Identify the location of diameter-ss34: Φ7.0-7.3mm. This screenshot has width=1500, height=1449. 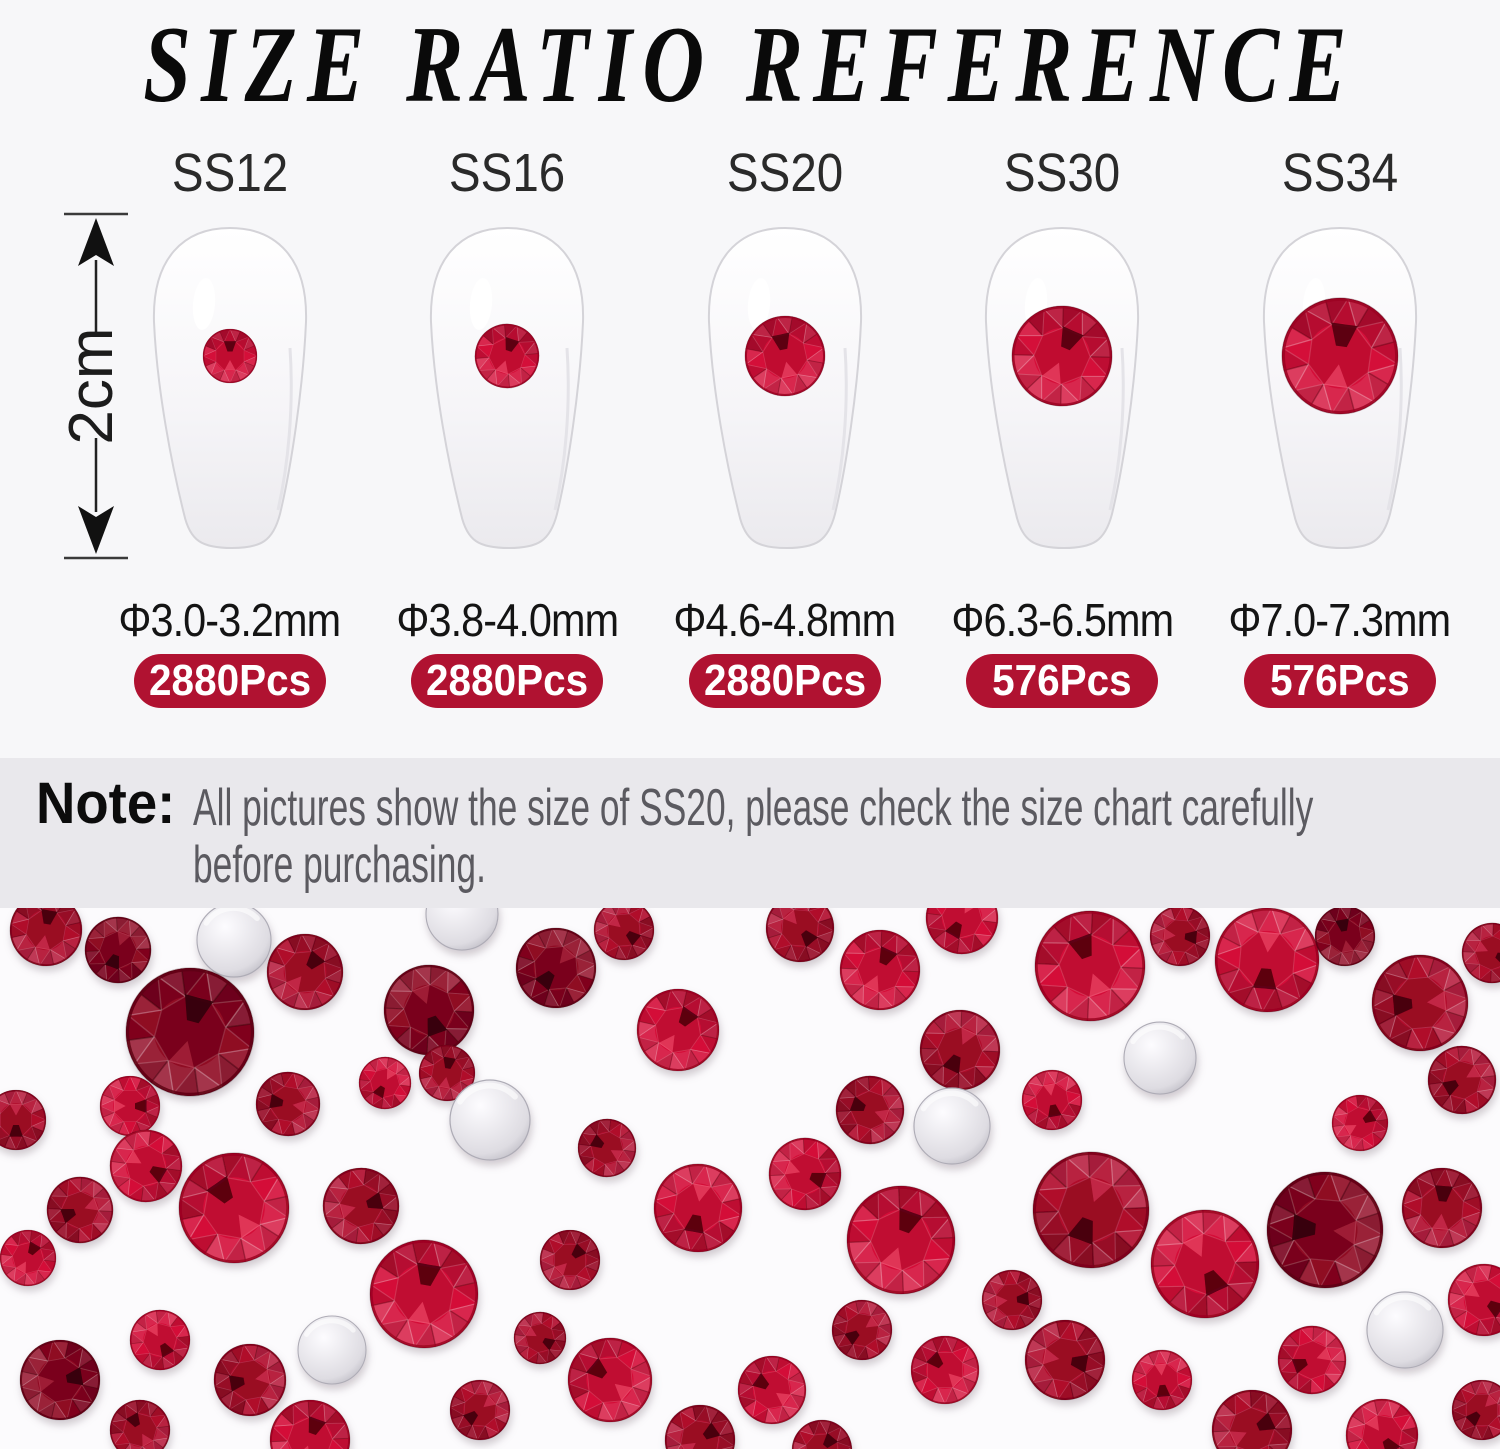
(1340, 620).